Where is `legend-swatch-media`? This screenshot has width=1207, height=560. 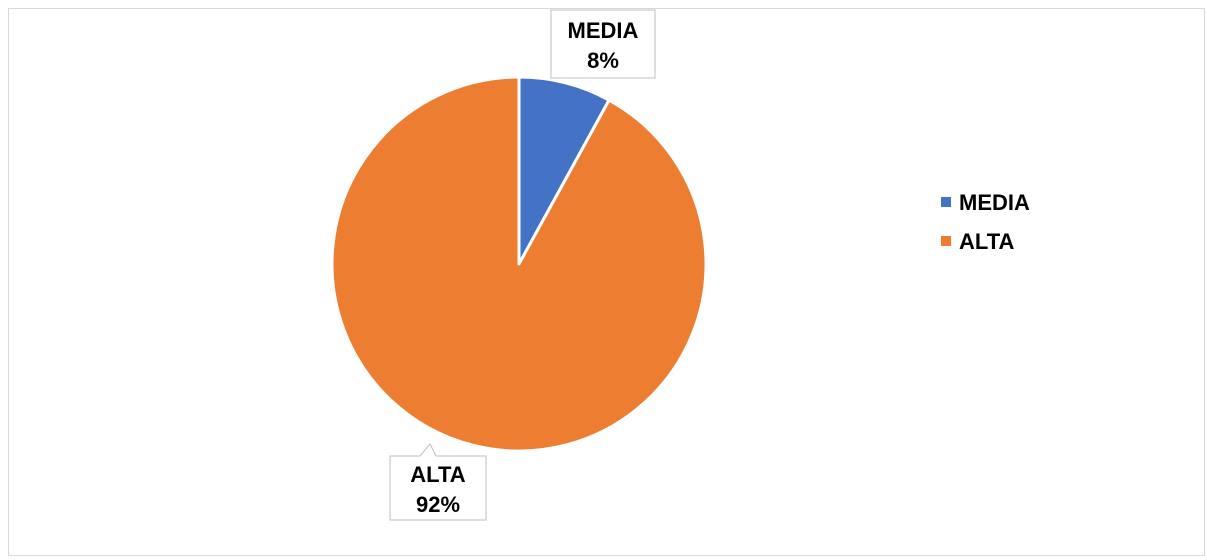
legend-swatch-media is located at coordinates (946, 202).